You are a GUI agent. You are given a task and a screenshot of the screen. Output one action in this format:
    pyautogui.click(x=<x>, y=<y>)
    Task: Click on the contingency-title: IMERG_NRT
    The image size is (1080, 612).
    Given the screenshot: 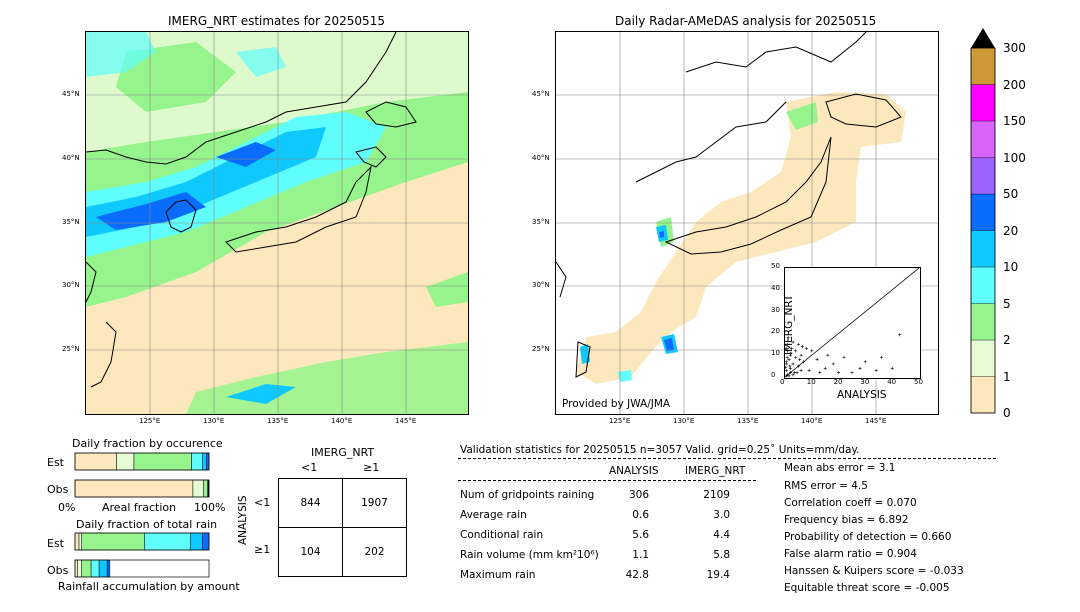 What is the action you would take?
    pyautogui.click(x=343, y=452)
    